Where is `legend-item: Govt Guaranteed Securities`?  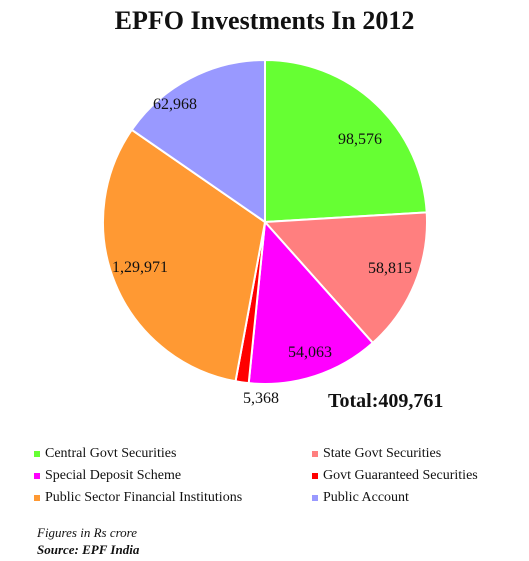 legend-item: Govt Guaranteed Securities is located at coordinates (395, 476).